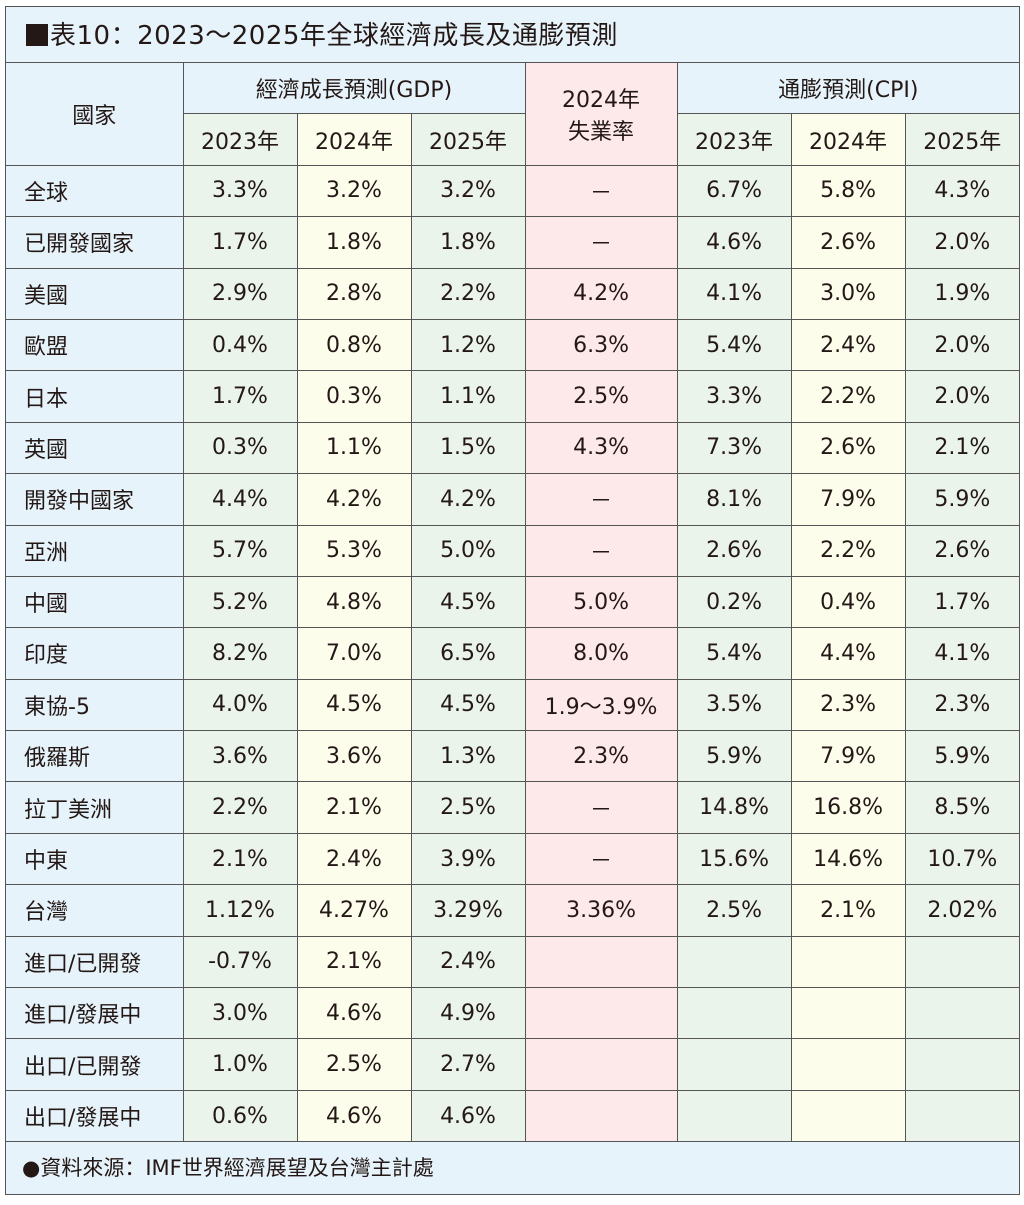 This screenshot has width=1024, height=1205. What do you see at coordinates (95, 345) in the screenshot?
I see `row-label: 歐盟` at bounding box center [95, 345].